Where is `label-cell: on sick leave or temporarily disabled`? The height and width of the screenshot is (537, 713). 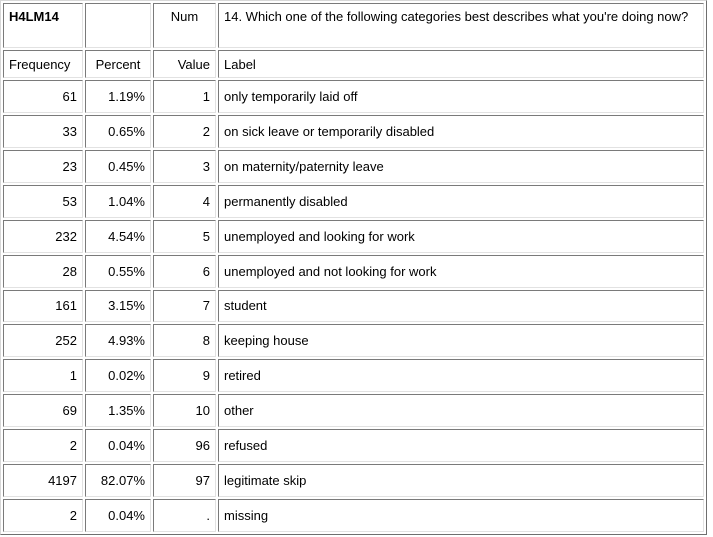 label-cell: on sick leave or temporarily disabled is located at coordinates (461, 131).